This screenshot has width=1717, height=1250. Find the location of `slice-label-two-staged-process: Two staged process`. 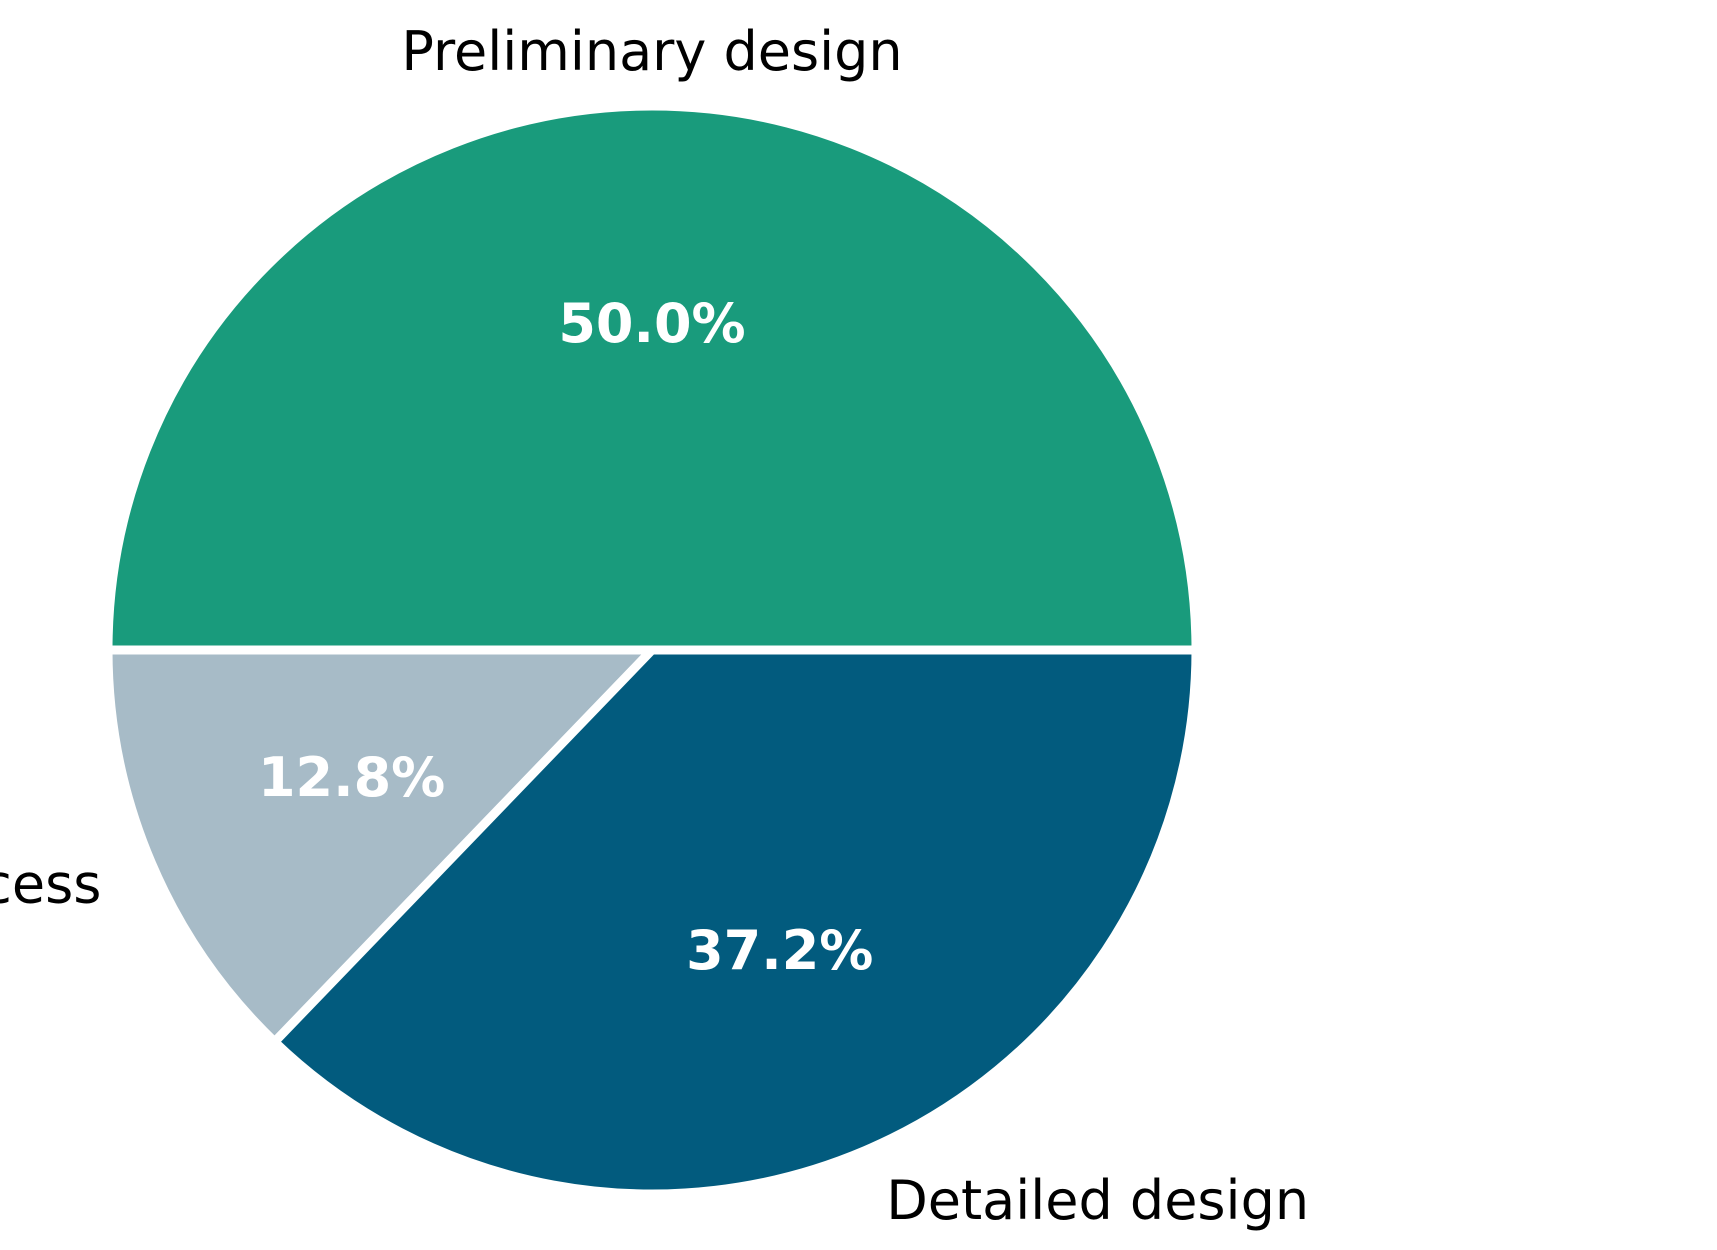

slice-label-two-staged-process: Two staged process is located at coordinates (50, 884).